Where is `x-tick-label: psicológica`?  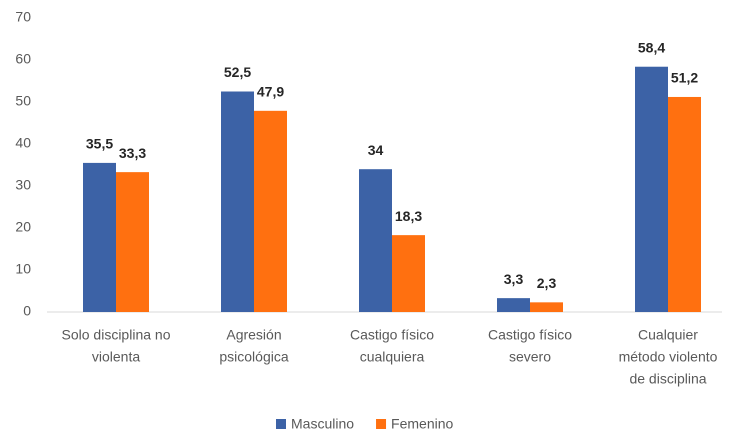
x-tick-label: psicológica is located at coordinates (253, 357).